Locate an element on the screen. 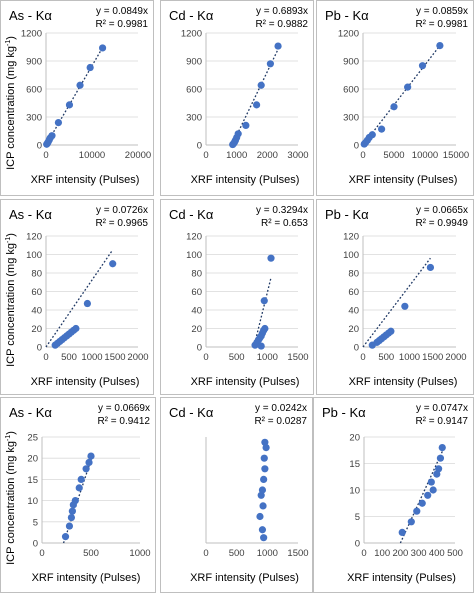 Image resolution: width=474 pixels, height=593 pixels. trend-equation: y = 0.0726x is located at coordinates (122, 210).